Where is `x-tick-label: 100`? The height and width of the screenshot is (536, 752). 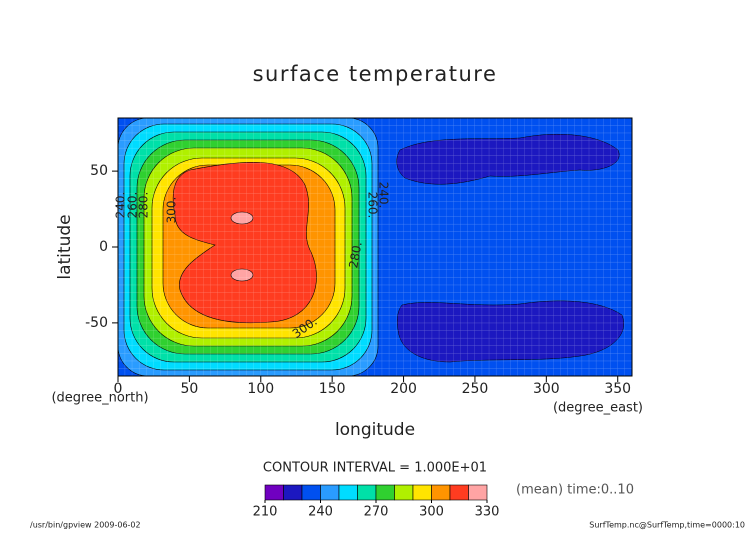
x-tick-label: 100 is located at coordinates (260, 389).